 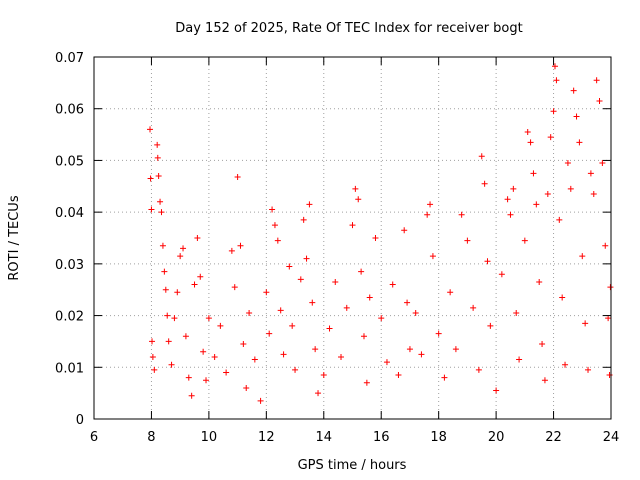 I want to click on x-tick-label: 24, so click(x=611, y=437).